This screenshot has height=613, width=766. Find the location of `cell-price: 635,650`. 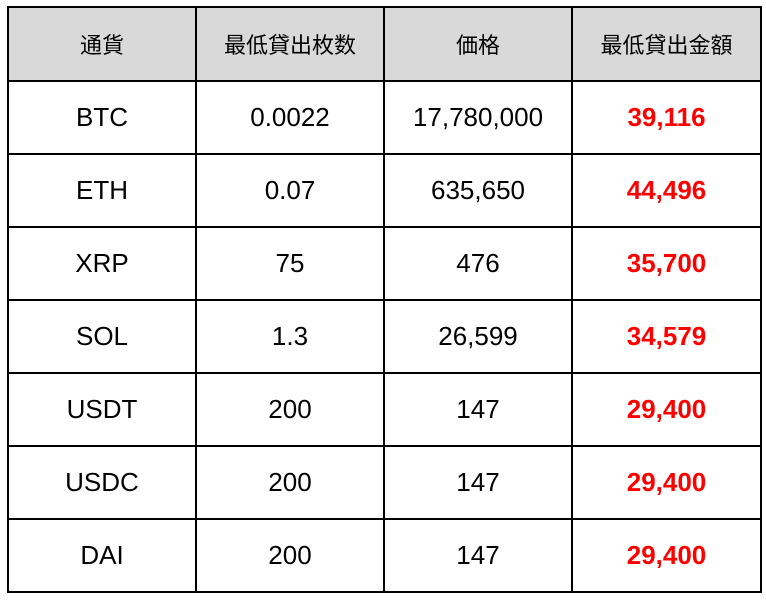

cell-price: 635,650 is located at coordinates (478, 190).